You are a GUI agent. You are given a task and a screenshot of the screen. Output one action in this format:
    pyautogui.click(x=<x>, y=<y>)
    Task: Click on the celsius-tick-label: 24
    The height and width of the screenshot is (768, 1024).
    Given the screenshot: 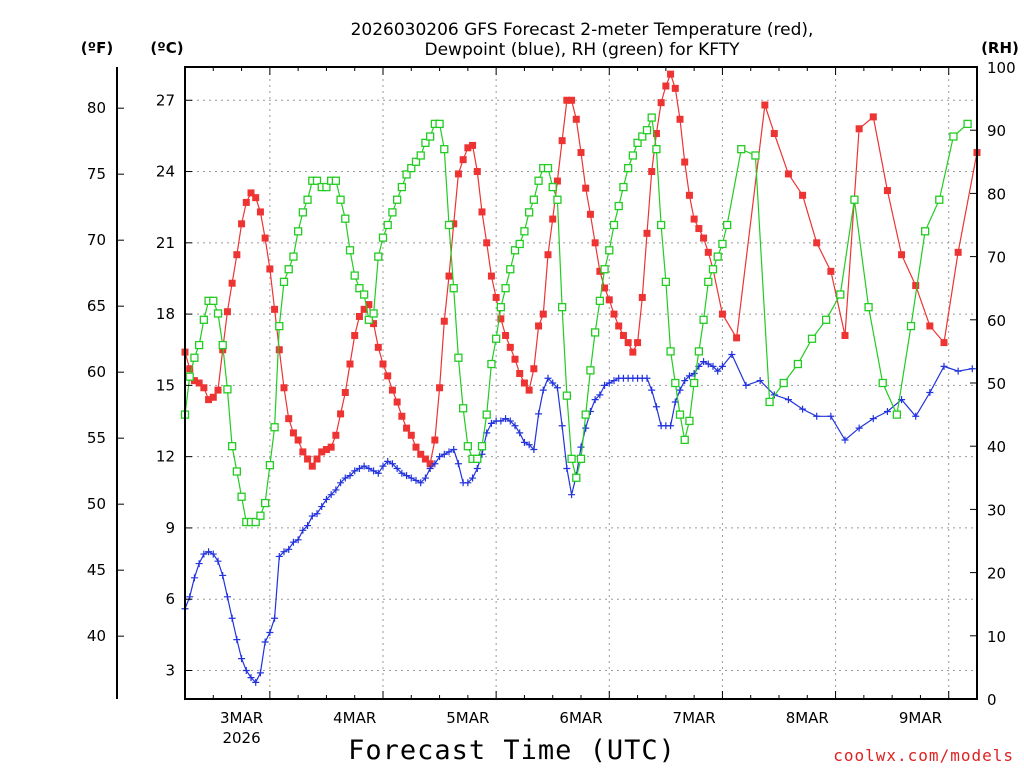 What is the action you would take?
    pyautogui.click(x=165, y=172)
    